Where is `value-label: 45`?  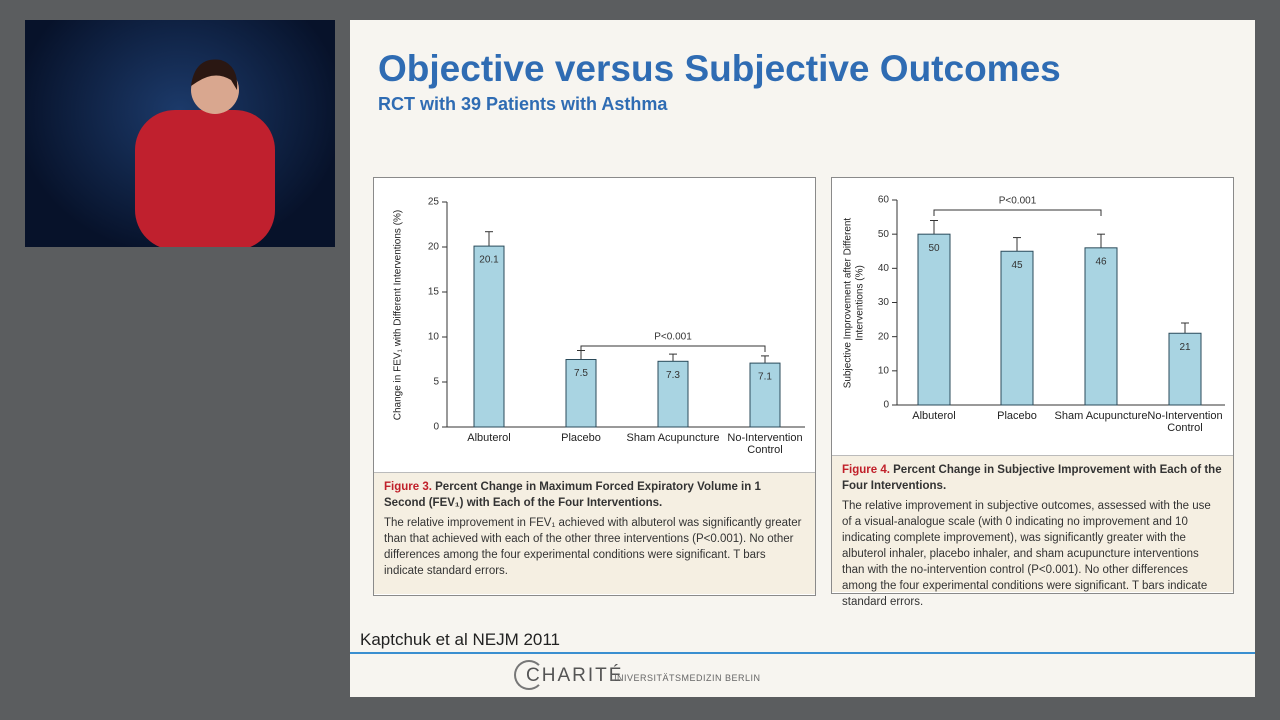 value-label: 45 is located at coordinates (1017, 265).